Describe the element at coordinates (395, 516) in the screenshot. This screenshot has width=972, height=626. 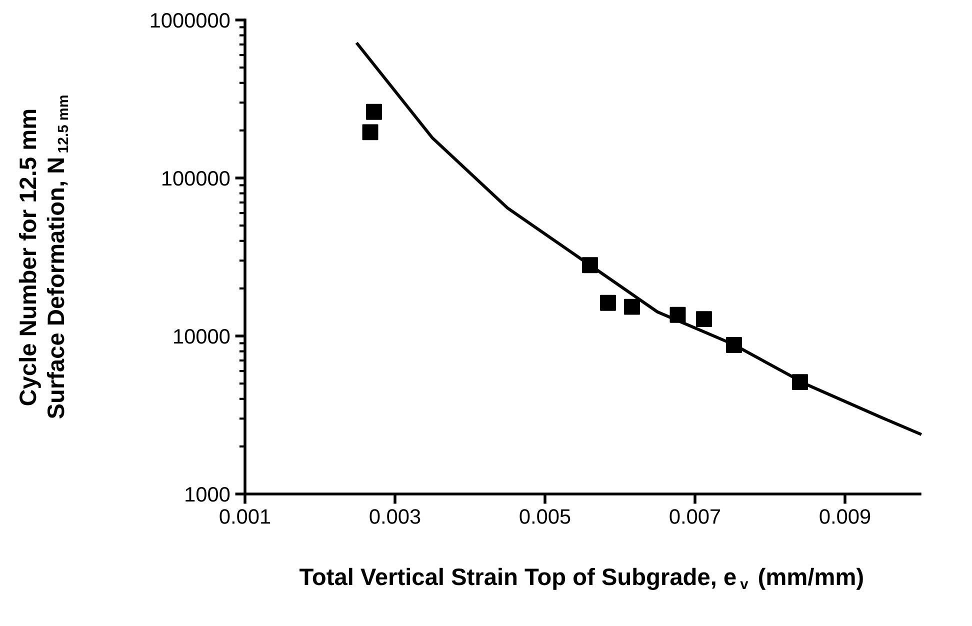
I see `x-tick-label: 0.003` at that location.